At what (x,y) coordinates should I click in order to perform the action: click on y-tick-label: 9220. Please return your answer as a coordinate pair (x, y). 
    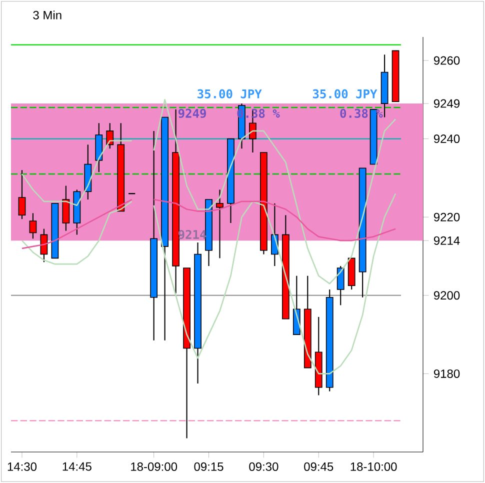
    Looking at the image, I should click on (447, 217).